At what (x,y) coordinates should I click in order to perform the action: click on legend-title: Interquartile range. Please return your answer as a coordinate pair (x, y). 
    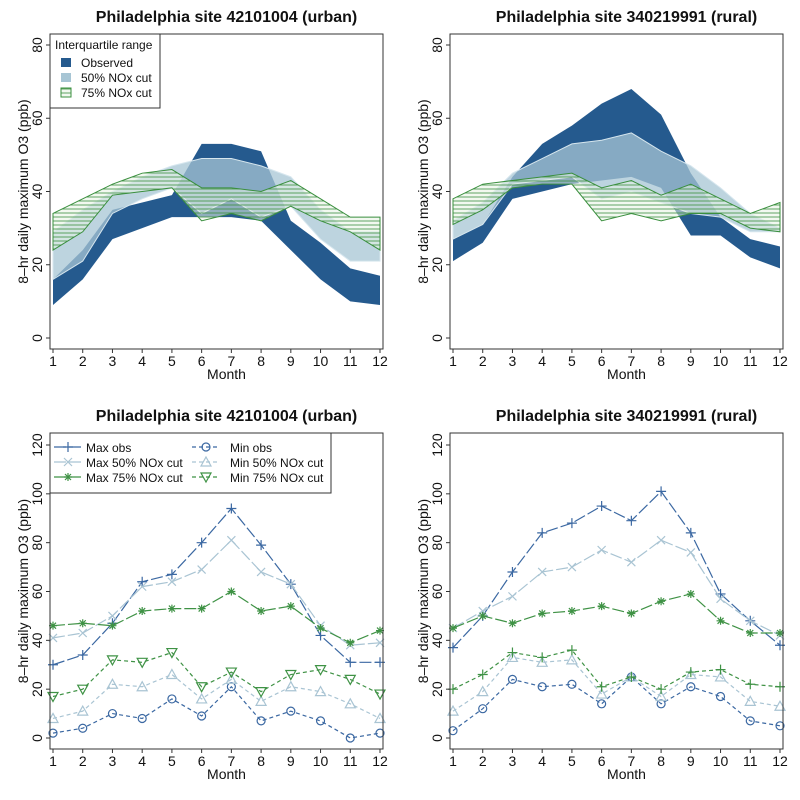
    Looking at the image, I should click on (104, 45).